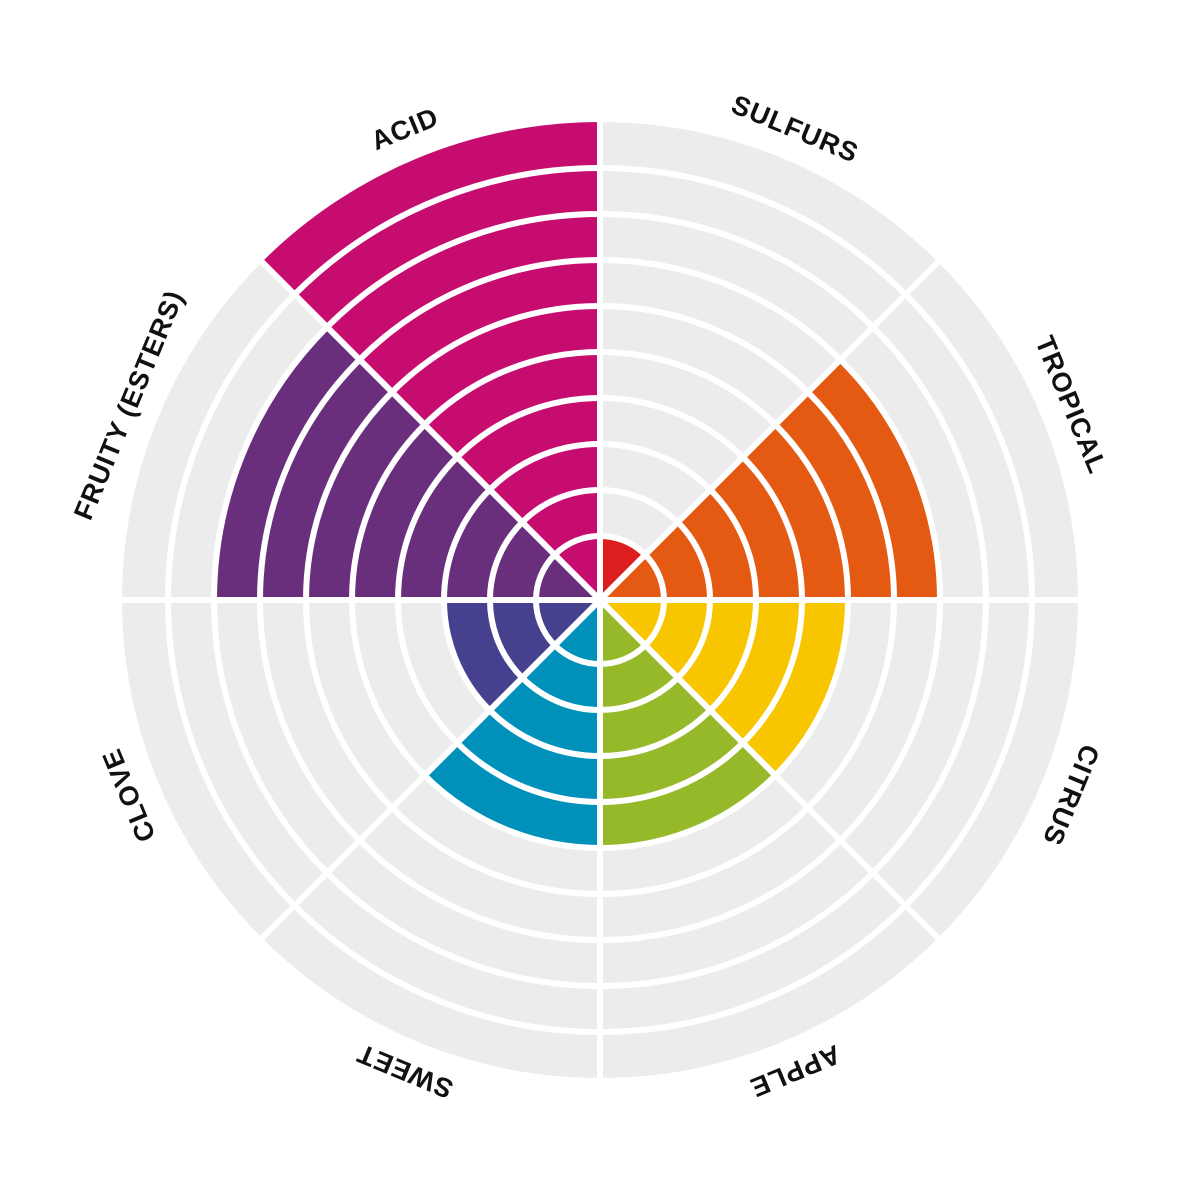  Describe the element at coordinates (405, 129) in the screenshot. I see `label-acid: ACID` at that location.